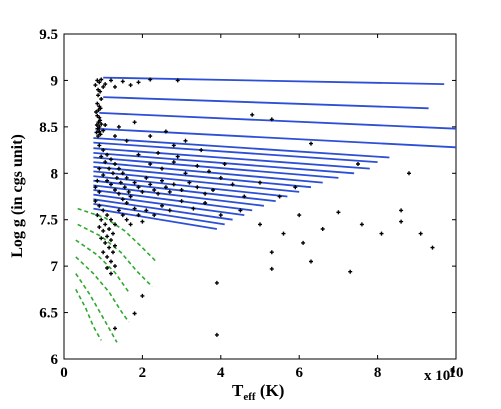  Describe the element at coordinates (143, 373) in the screenshot. I see `x-tick-label: 2` at that location.